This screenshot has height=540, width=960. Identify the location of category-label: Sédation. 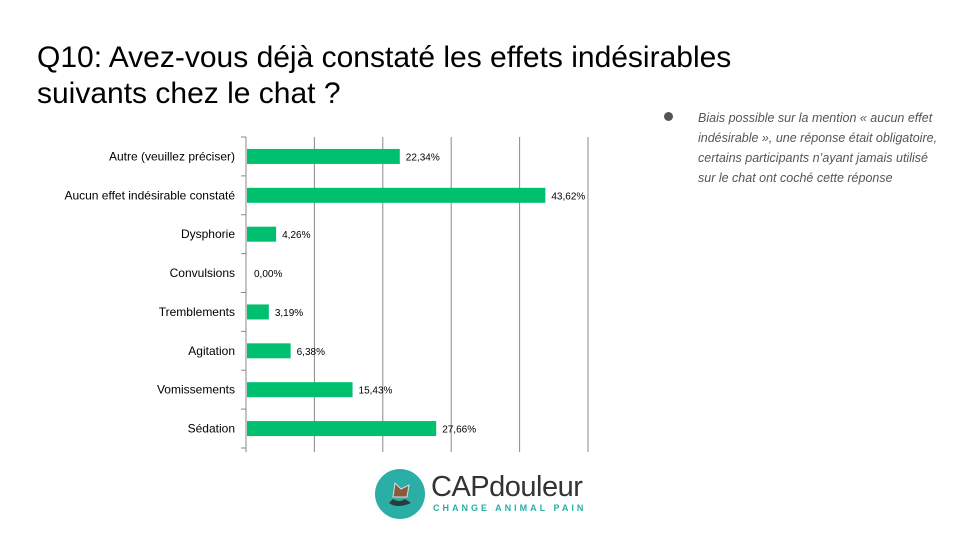
(211, 429).